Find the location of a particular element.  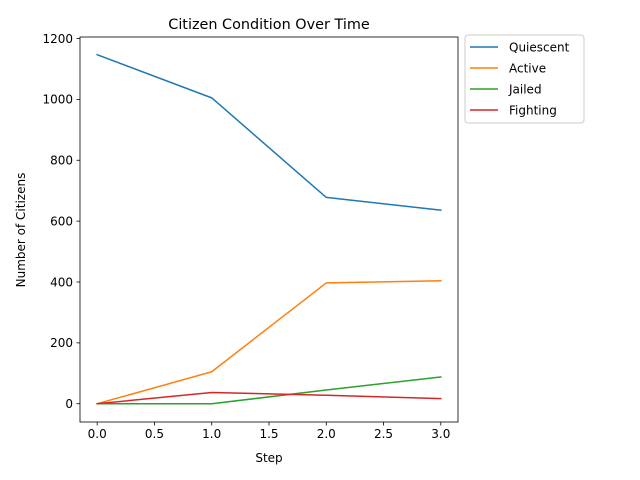

x-tick-label: 0.5 is located at coordinates (154, 434).